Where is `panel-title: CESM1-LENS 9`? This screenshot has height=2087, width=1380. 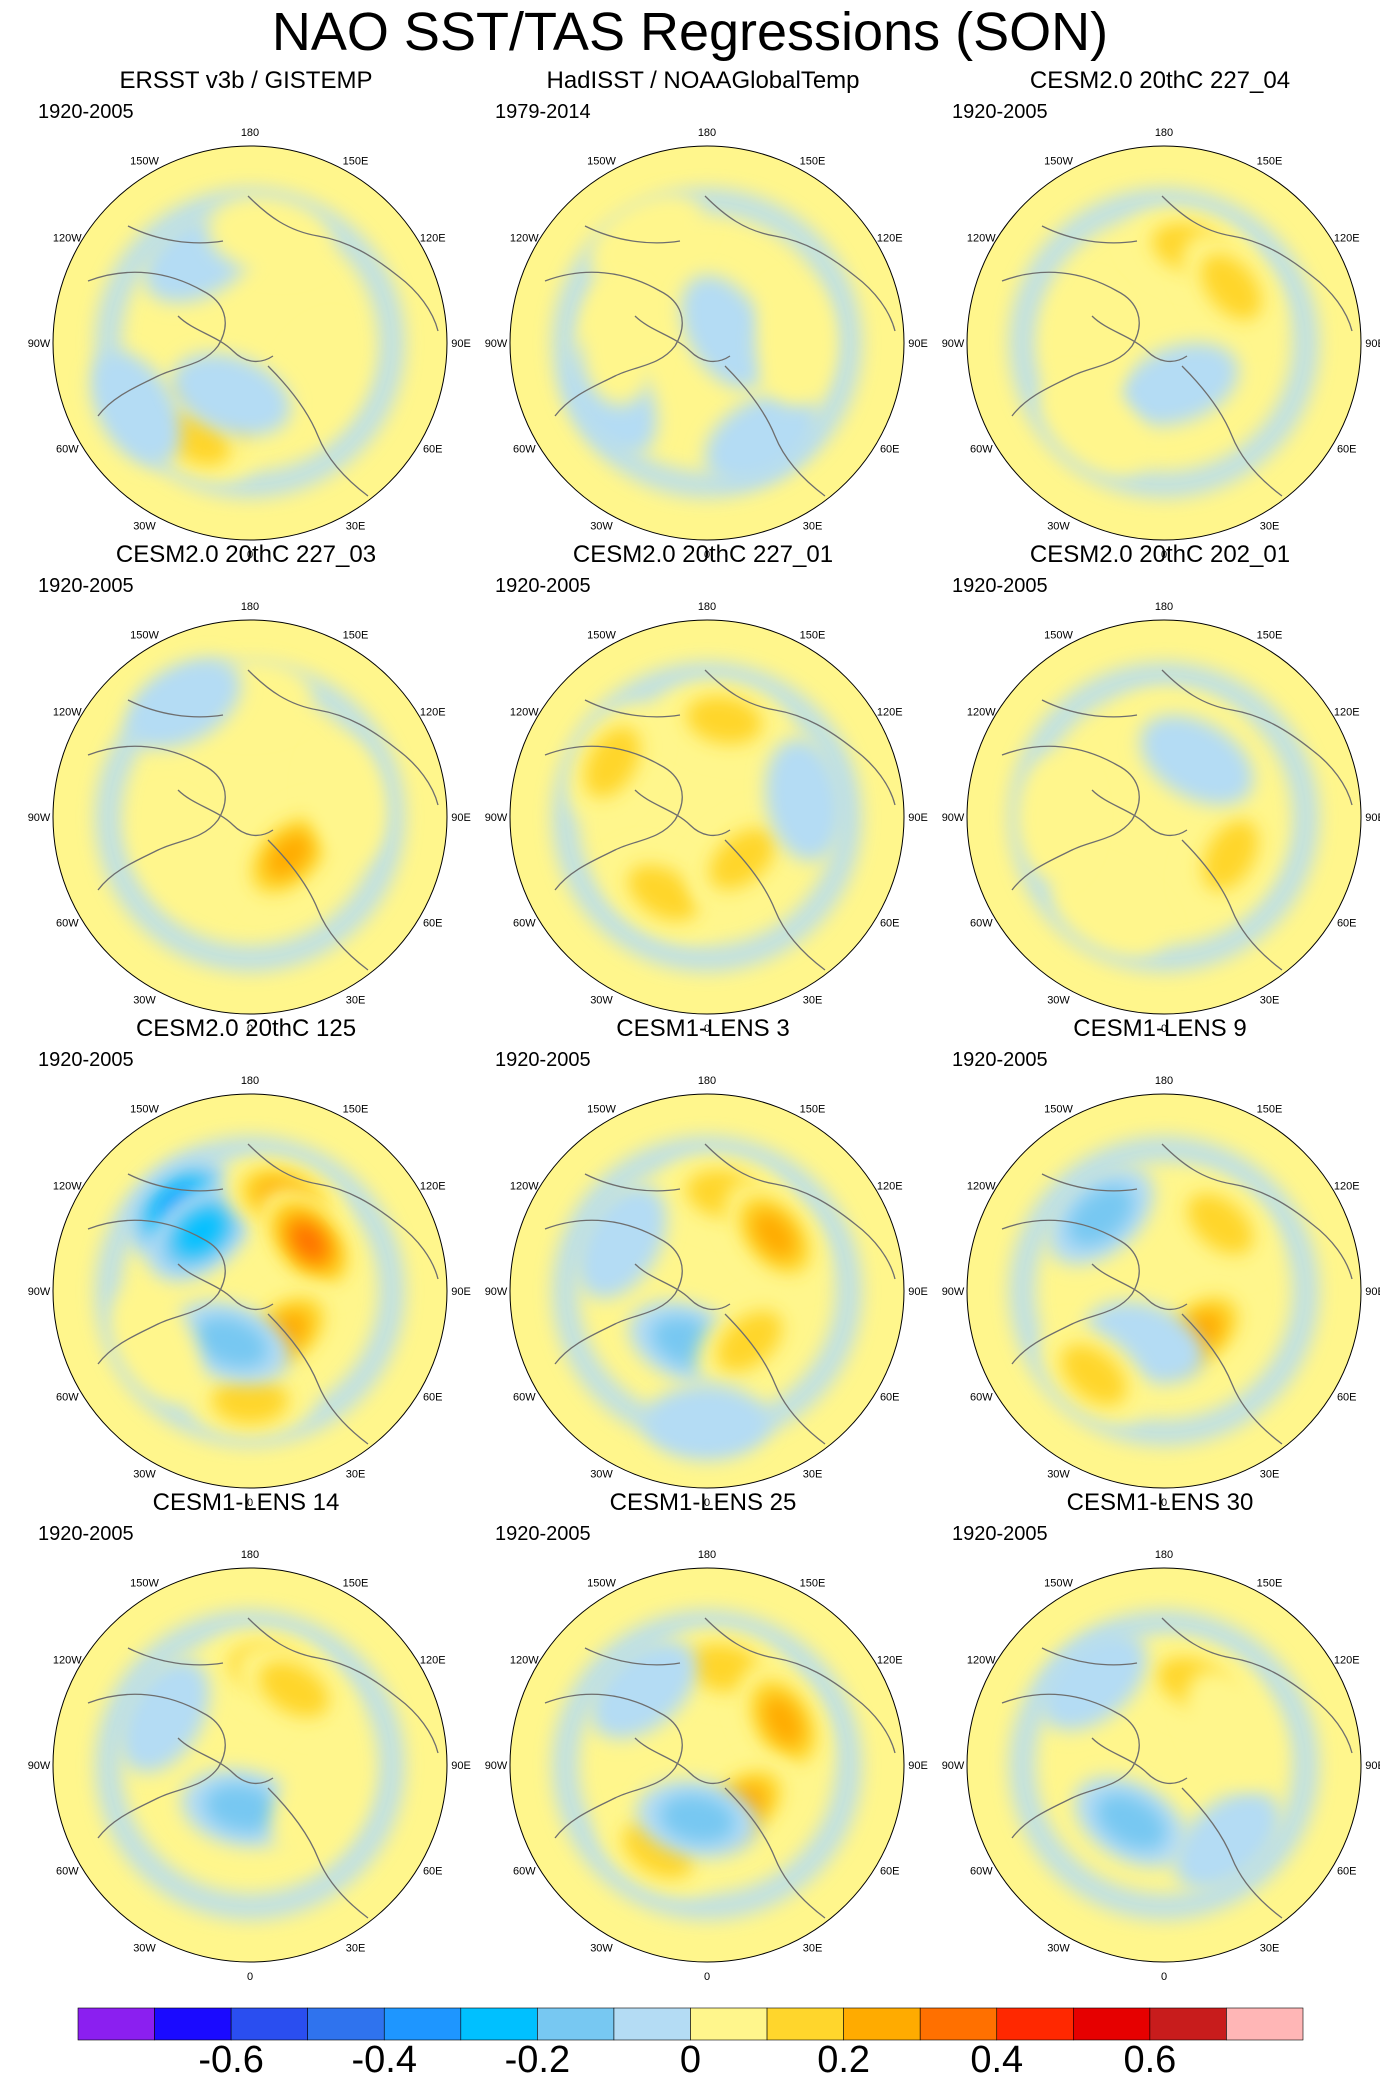 panel-title: CESM1-LENS 9 is located at coordinates (1160, 1028).